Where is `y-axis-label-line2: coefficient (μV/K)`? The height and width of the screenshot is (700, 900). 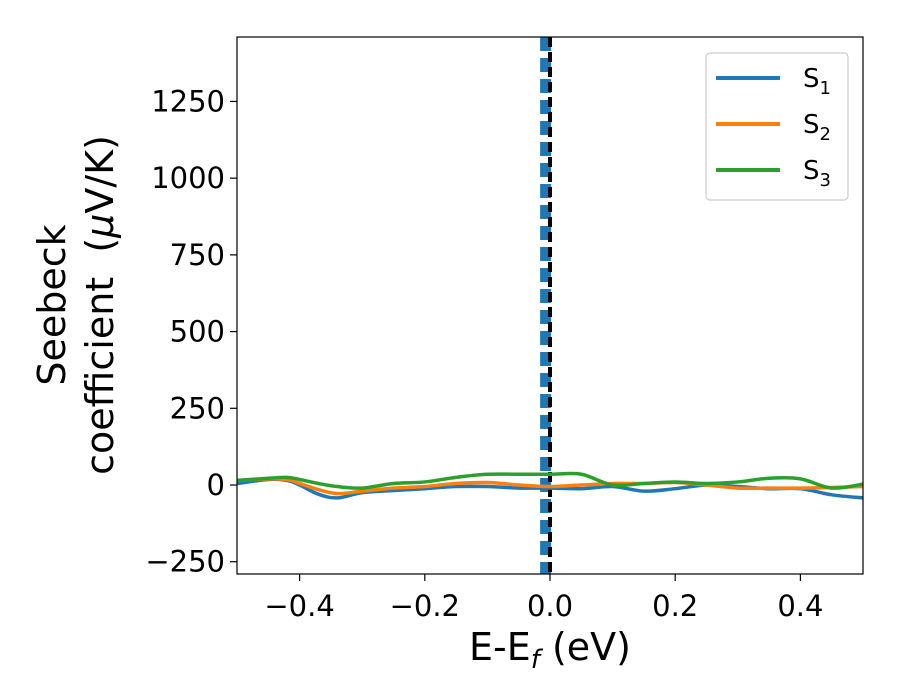
y-axis-label-line2: coefficient (μV/K) is located at coordinates (100, 305).